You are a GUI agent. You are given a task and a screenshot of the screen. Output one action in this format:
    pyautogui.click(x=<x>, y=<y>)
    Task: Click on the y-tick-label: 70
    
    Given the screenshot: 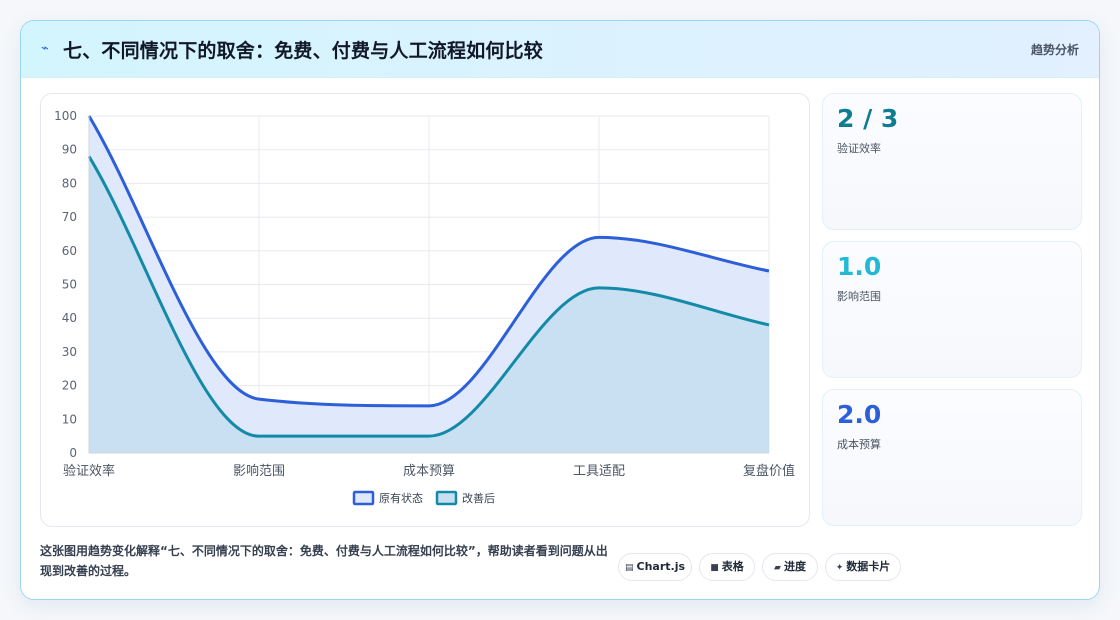 What is the action you would take?
    pyautogui.click(x=69, y=217)
    